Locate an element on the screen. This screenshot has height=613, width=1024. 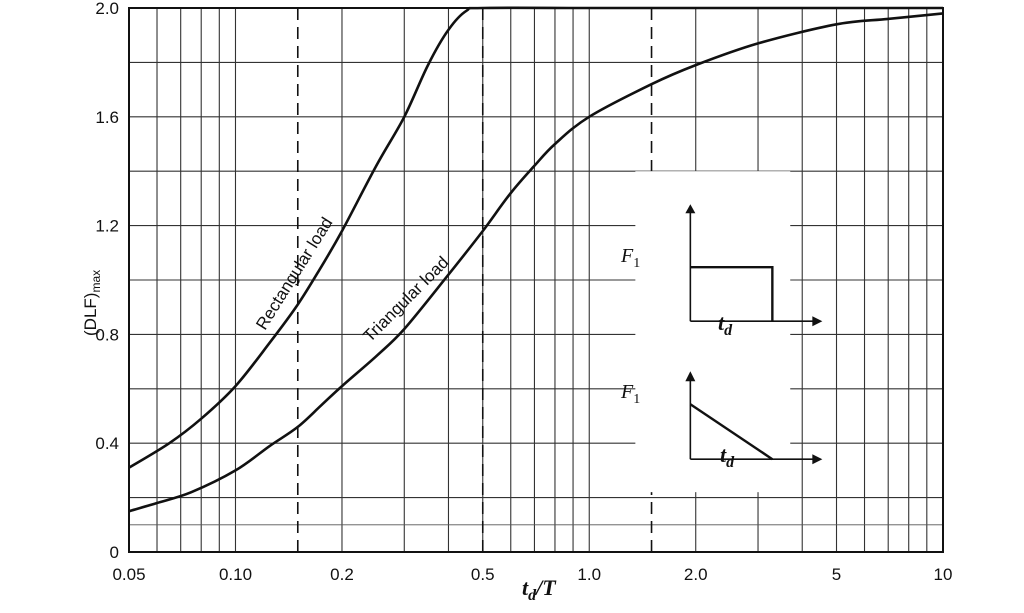
inset-bottom-force-sub: 1 is located at coordinates (636, 399).